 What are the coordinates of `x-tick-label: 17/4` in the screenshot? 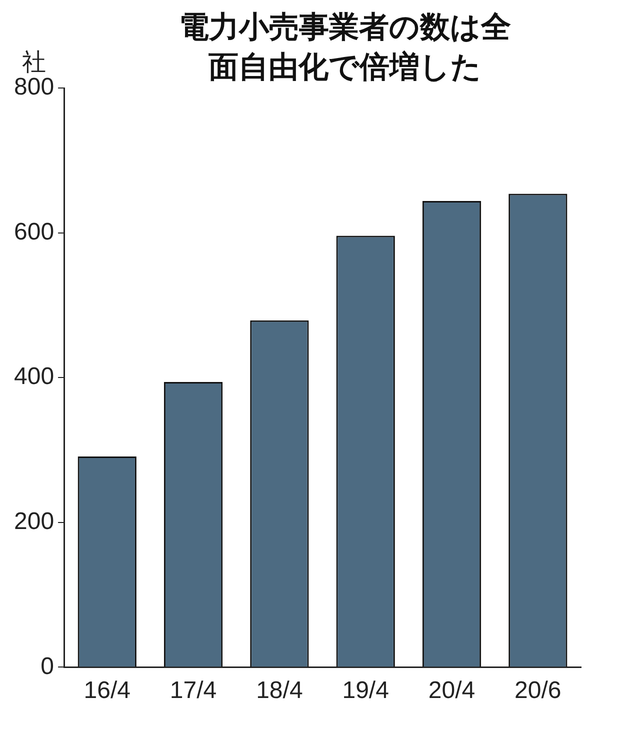 It's located at (193, 690).